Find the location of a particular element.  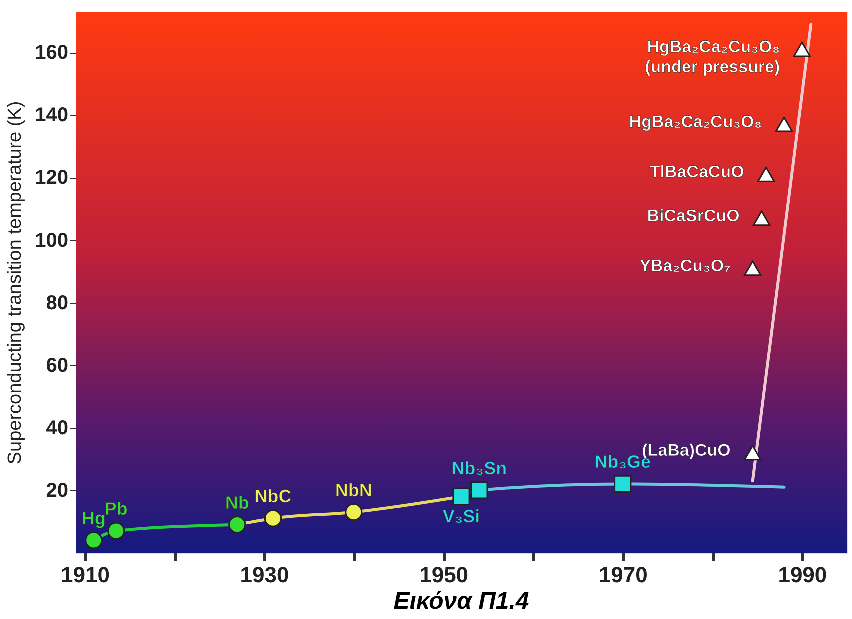

x-tick-label: 1970 is located at coordinates (623, 575).